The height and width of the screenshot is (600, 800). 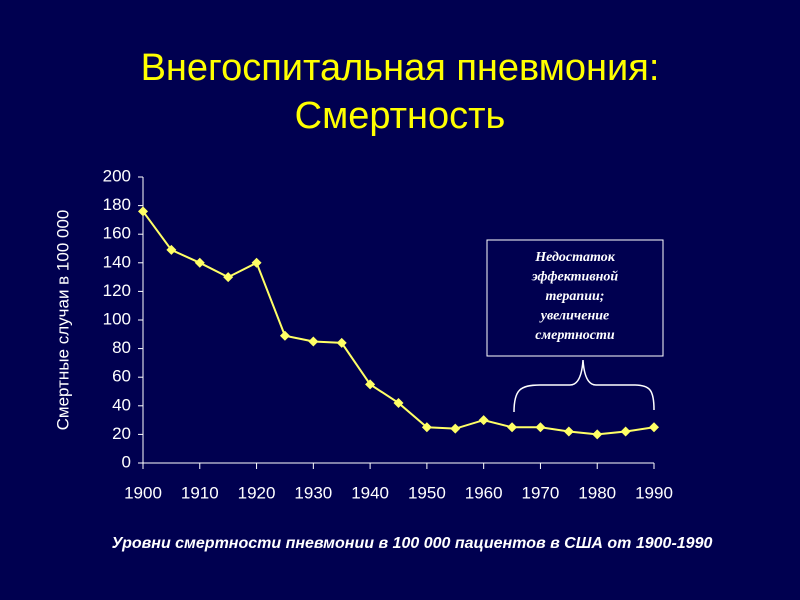 What do you see at coordinates (597, 492) in the screenshot?
I see `x-tick-label: 1980` at bounding box center [597, 492].